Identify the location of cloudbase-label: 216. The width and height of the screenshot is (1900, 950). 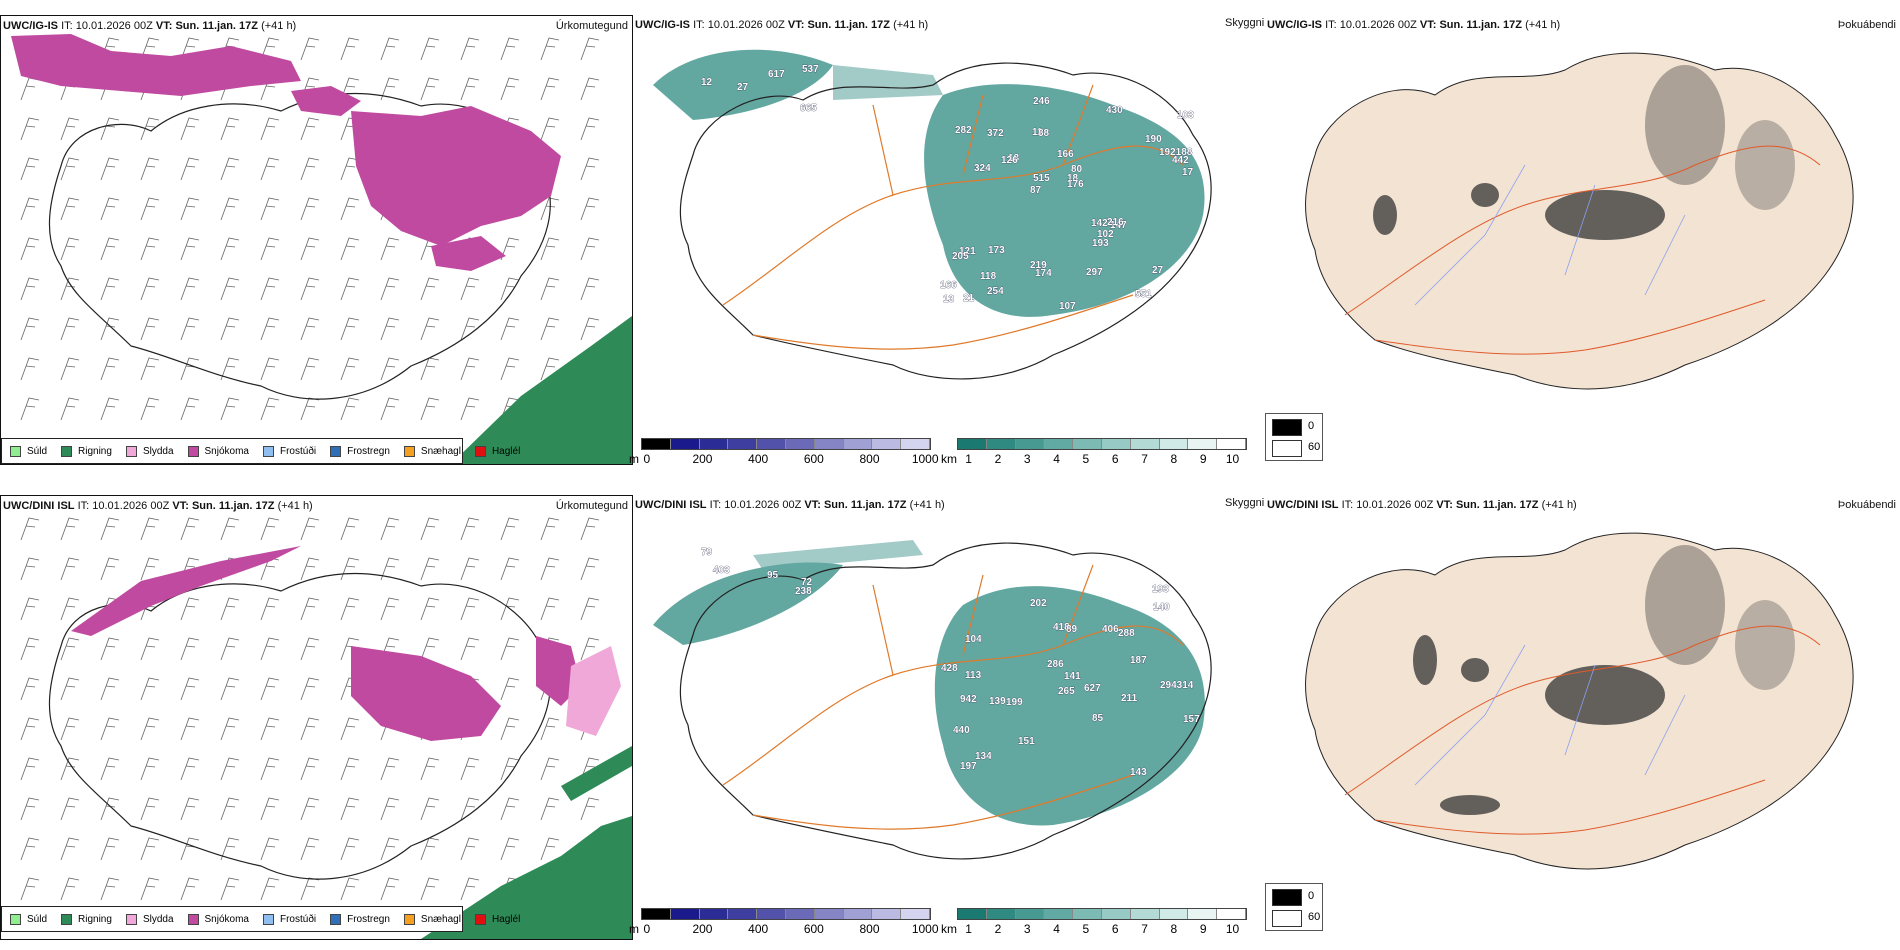
(1115, 222).